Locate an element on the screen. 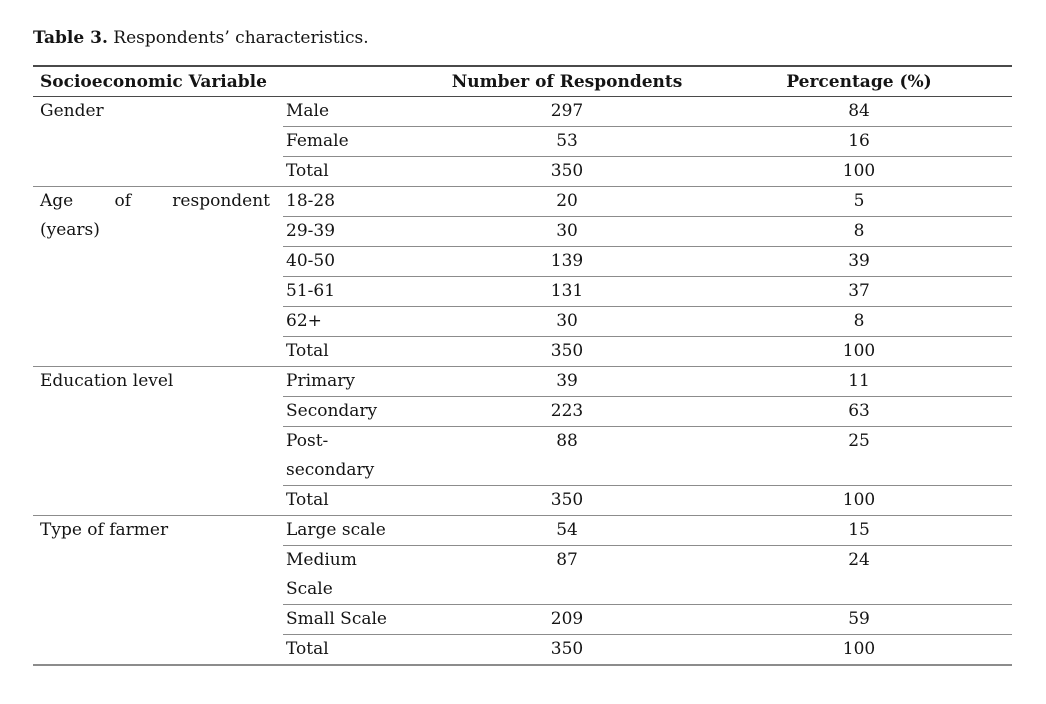 This screenshot has height=704, width=1046. percentage-cell: 15 is located at coordinates (859, 530).